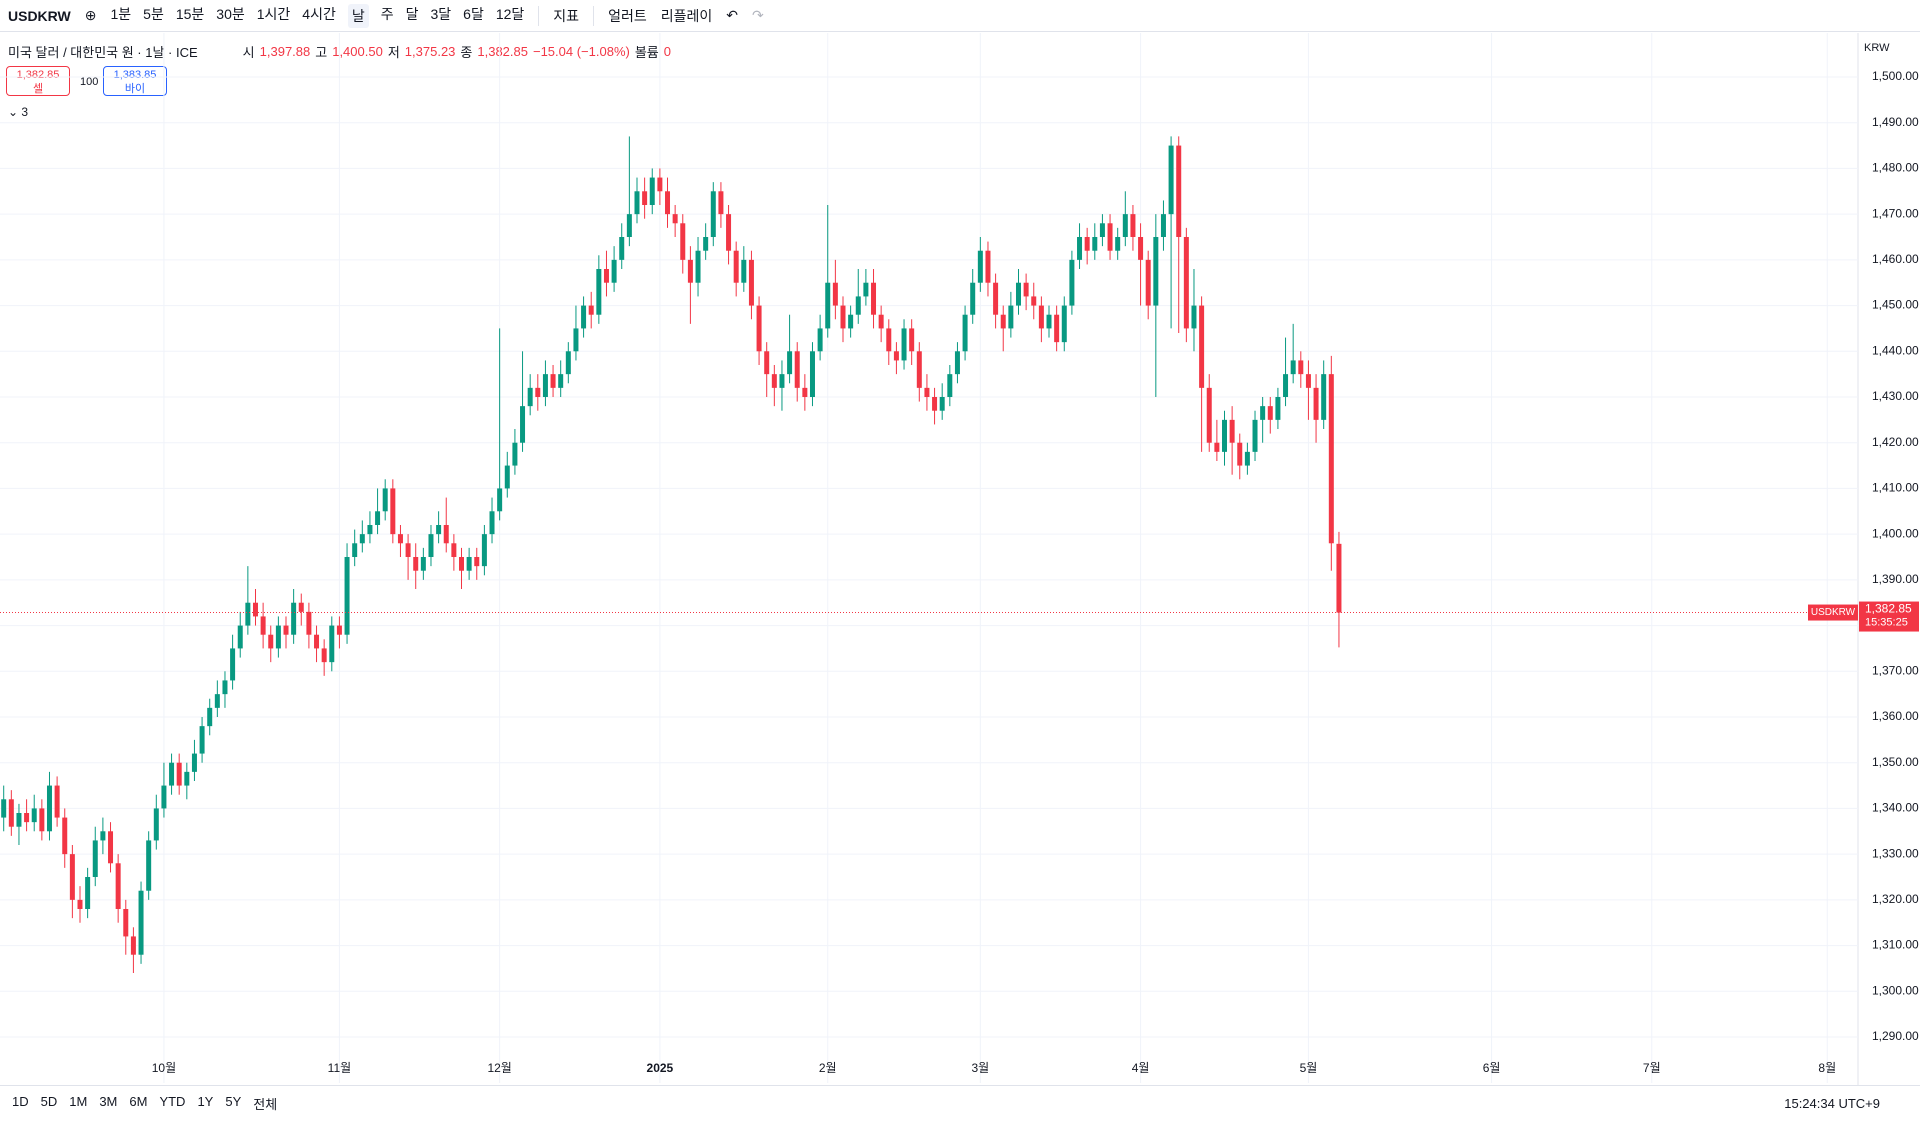 The height and width of the screenshot is (1121, 1920). What do you see at coordinates (387, 13) in the screenshot?
I see `interval: 주` at bounding box center [387, 13].